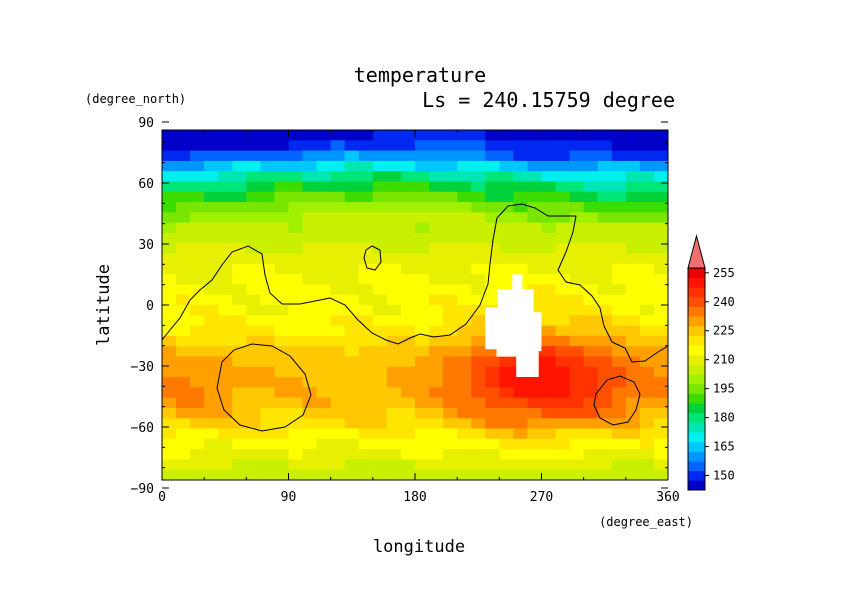 Image resolution: width=842 pixels, height=595 pixels. I want to click on colorbar-label: 165, so click(724, 447).